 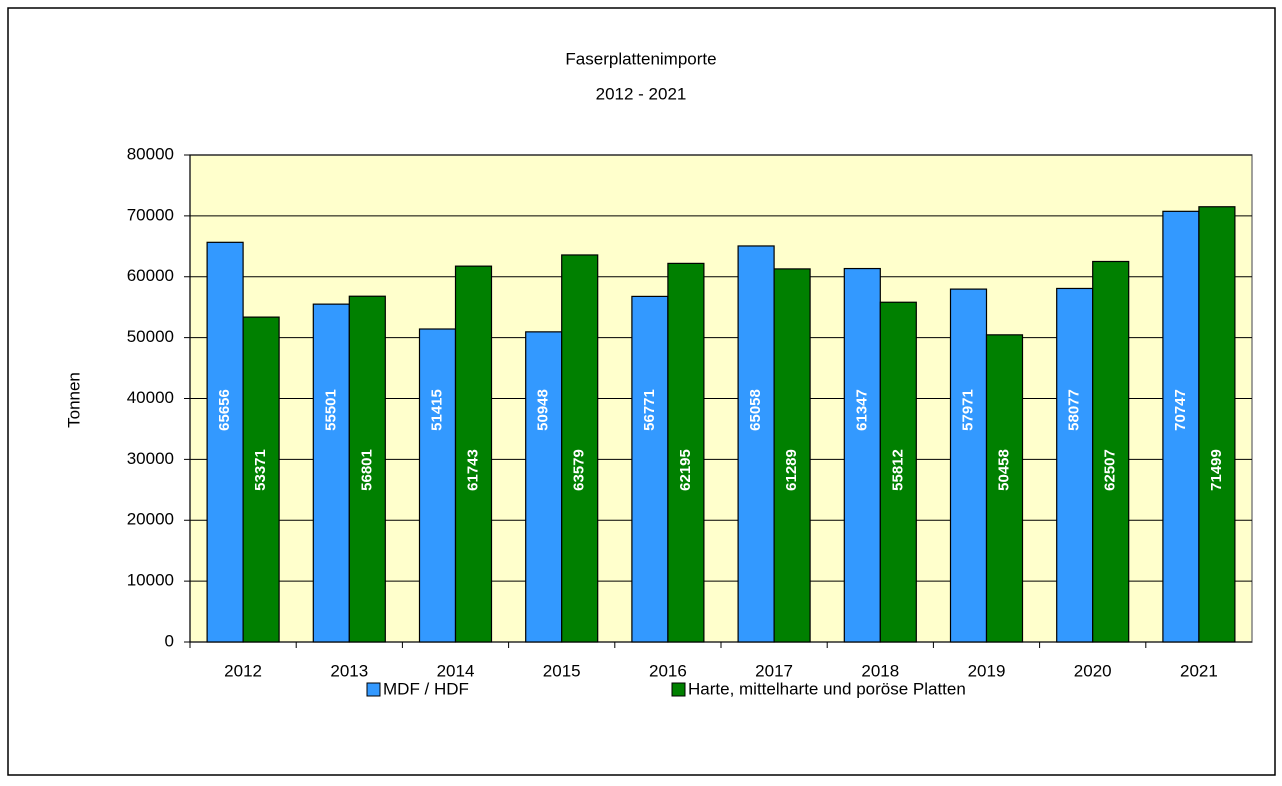 I want to click on y-tick-label: 30000, so click(x=150, y=458).